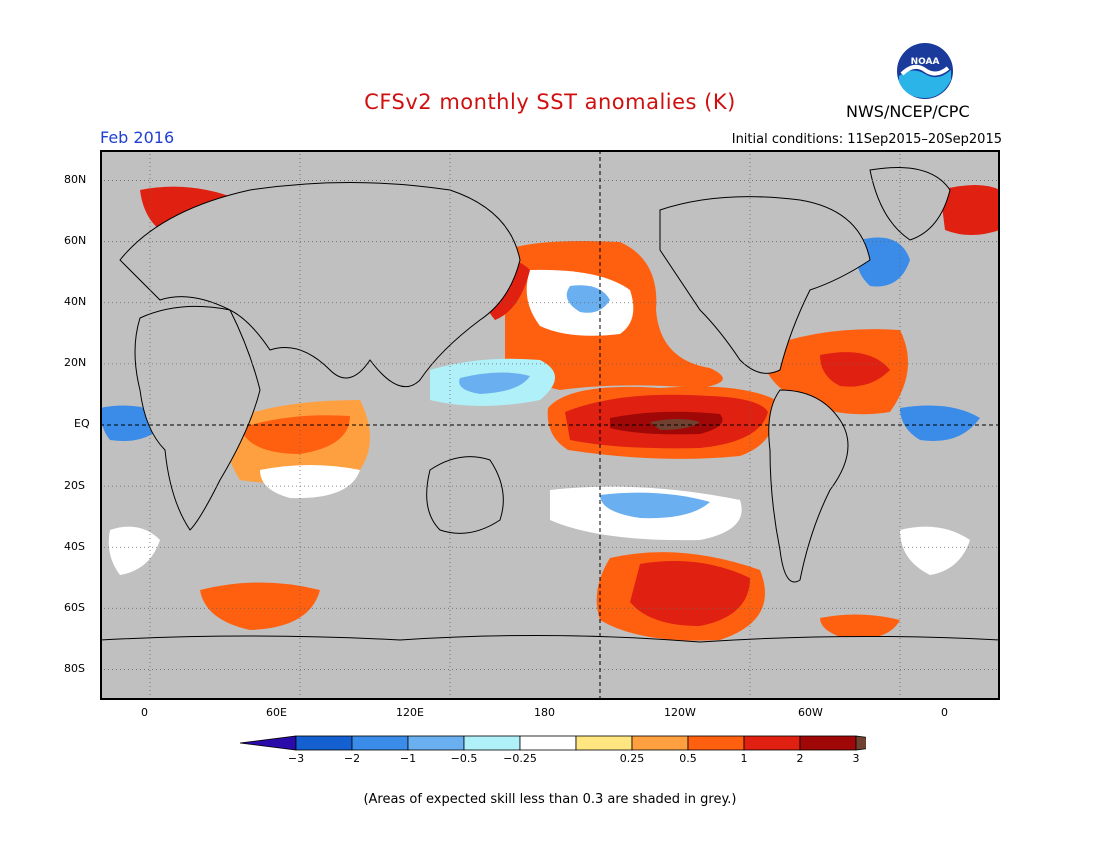 This screenshot has height=850, width=1100. Describe the element at coordinates (944, 712) in the screenshot. I see `lon-tick-0-east: 0` at that location.